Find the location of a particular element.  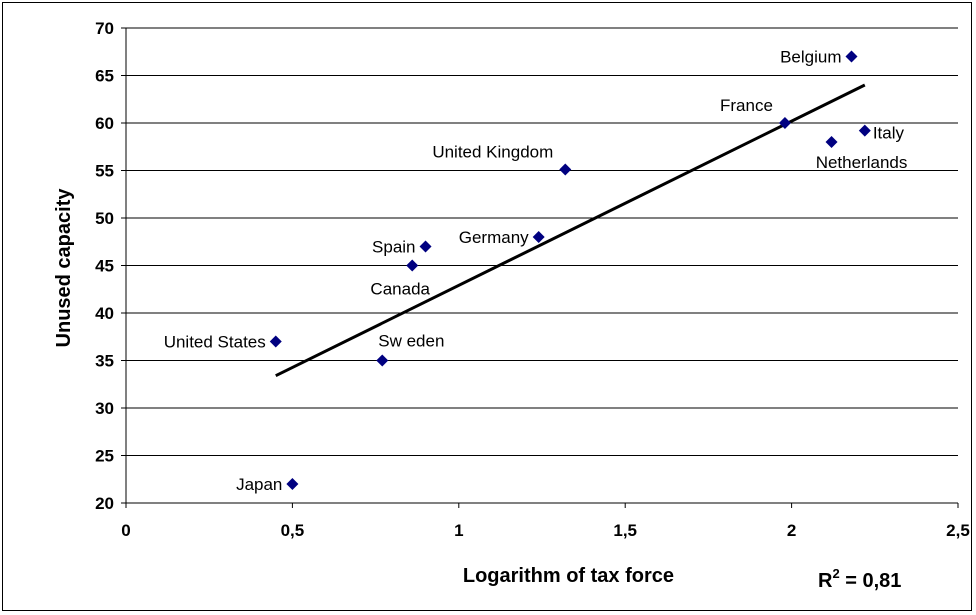

point-label: Germany is located at coordinates (494, 237).